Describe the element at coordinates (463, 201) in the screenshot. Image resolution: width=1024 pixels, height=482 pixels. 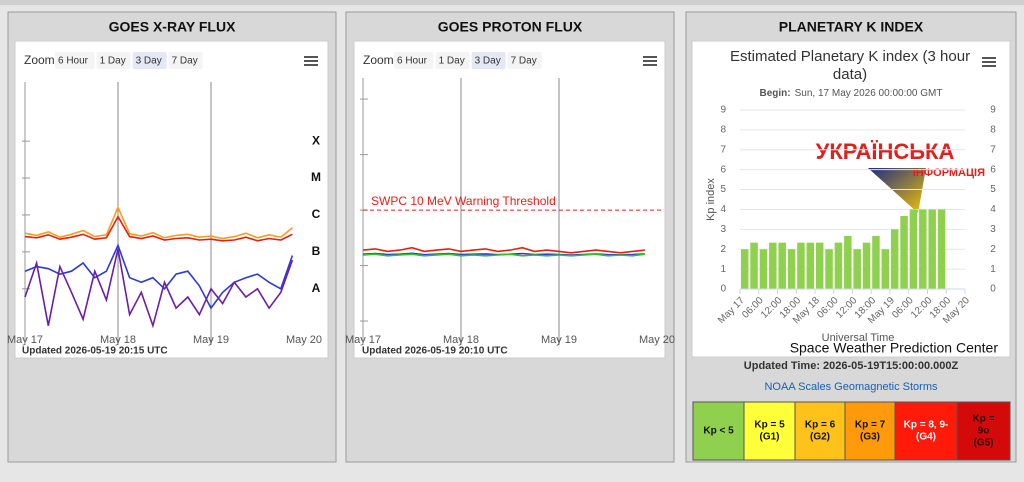
I see `threshold-label: SWPC 10 MeV Warning Threshold` at that location.